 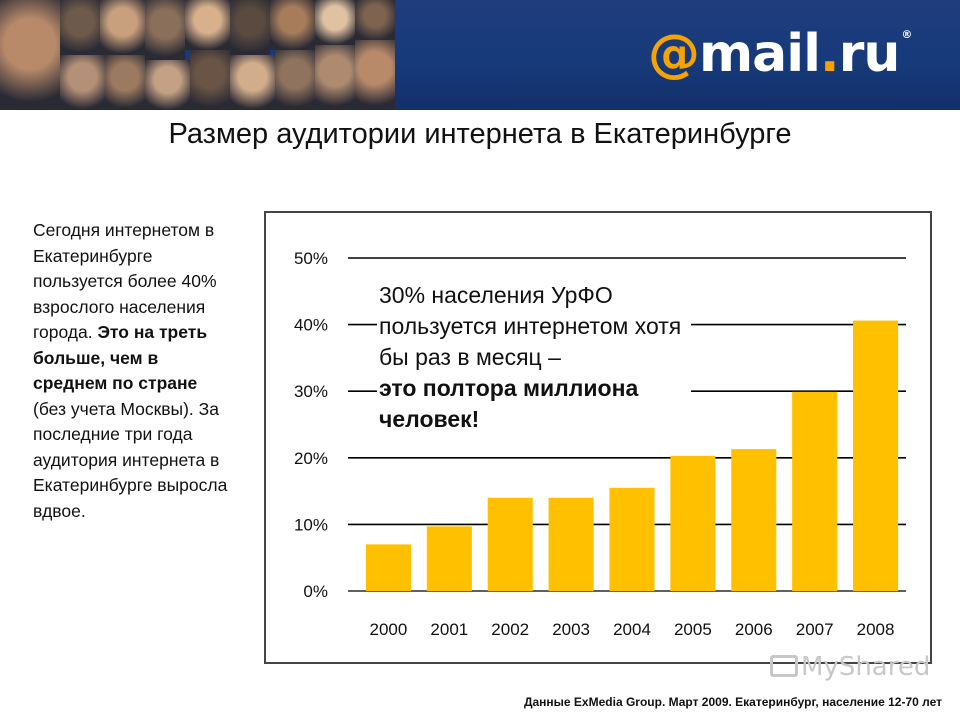 What do you see at coordinates (571, 544) in the screenshot?
I see `bar-2003` at bounding box center [571, 544].